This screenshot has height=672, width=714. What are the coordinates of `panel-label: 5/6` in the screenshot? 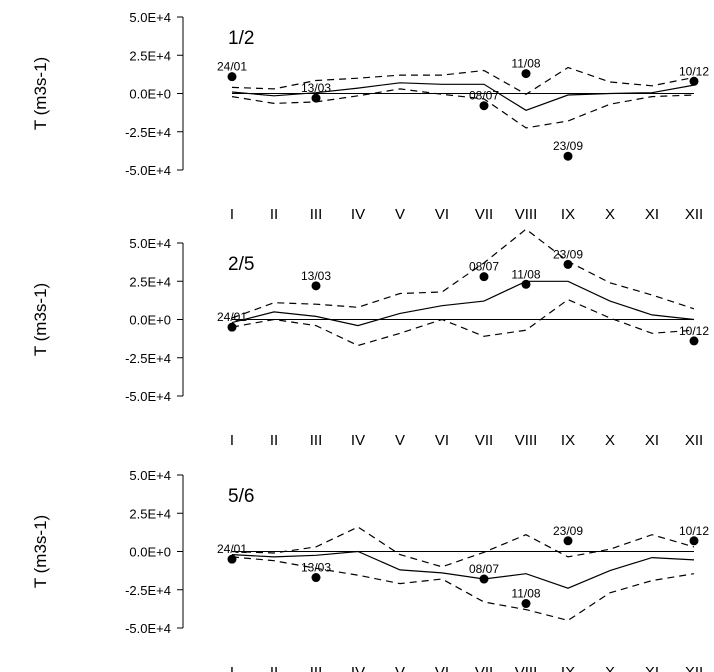 It's located at (241, 496).